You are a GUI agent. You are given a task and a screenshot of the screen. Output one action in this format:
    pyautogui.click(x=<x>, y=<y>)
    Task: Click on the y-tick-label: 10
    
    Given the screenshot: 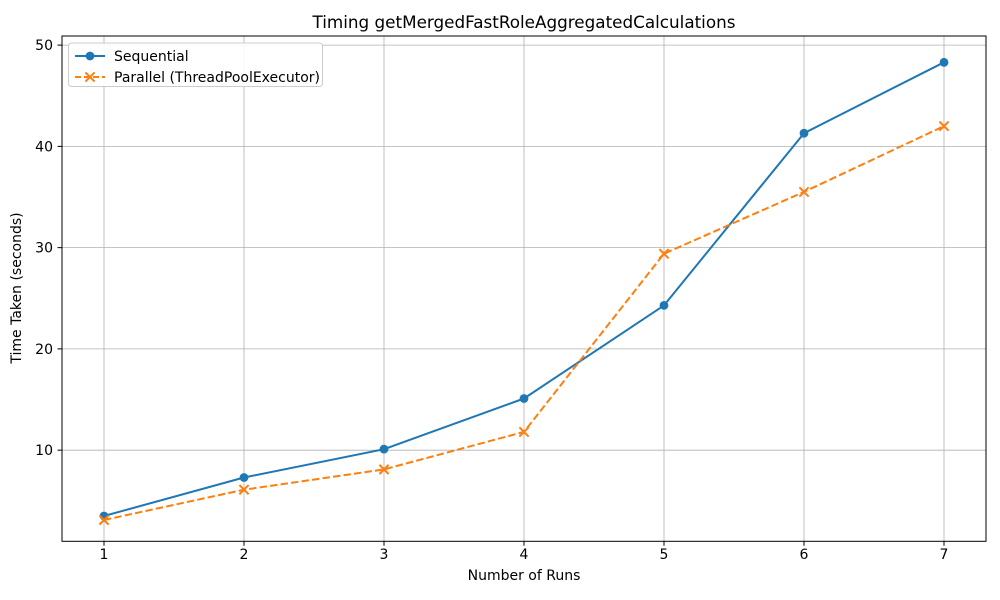 What is the action you would take?
    pyautogui.click(x=44, y=451)
    